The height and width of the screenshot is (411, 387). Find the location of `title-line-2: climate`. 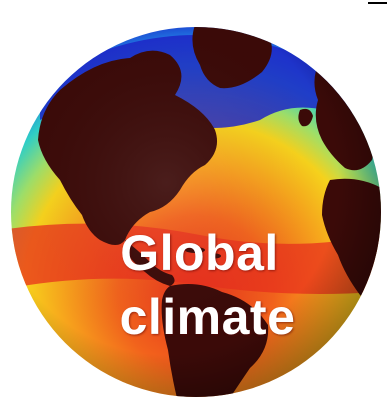

title-line-2: climate is located at coordinates (207, 317).